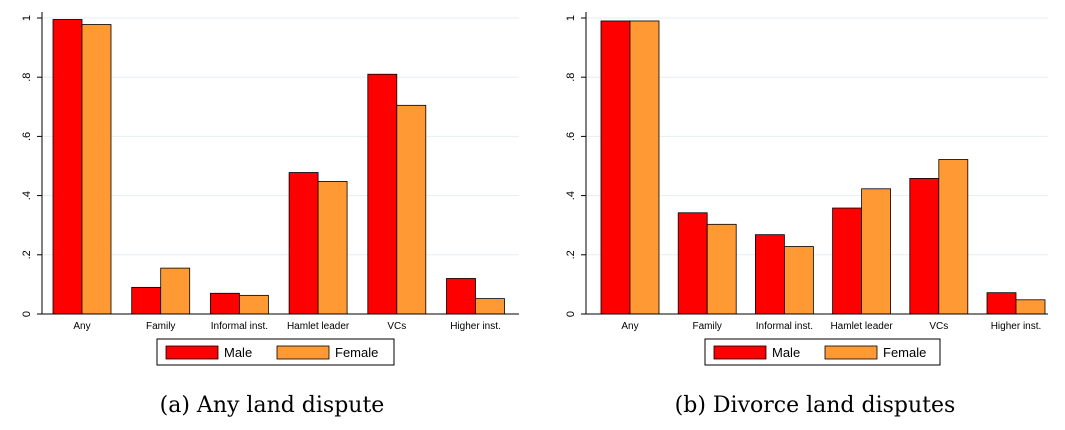 Image resolution: width=1065 pixels, height=430 pixels. I want to click on figure-caption: (a) Any land dispute, so click(272, 405).